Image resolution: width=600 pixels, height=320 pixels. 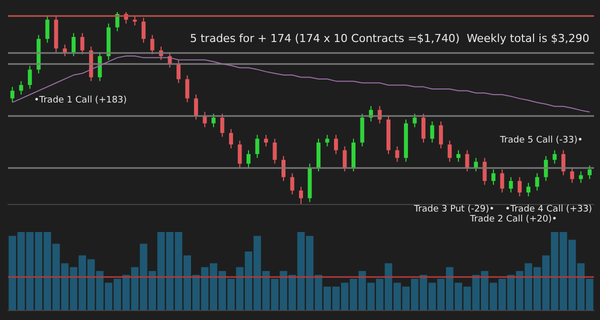 What do you see at coordinates (390, 38) in the screenshot?
I see `text: 5 trades for + 174 (174 x 10 Contracts =$1,740) Weekly total is $3,290` at bounding box center [390, 38].